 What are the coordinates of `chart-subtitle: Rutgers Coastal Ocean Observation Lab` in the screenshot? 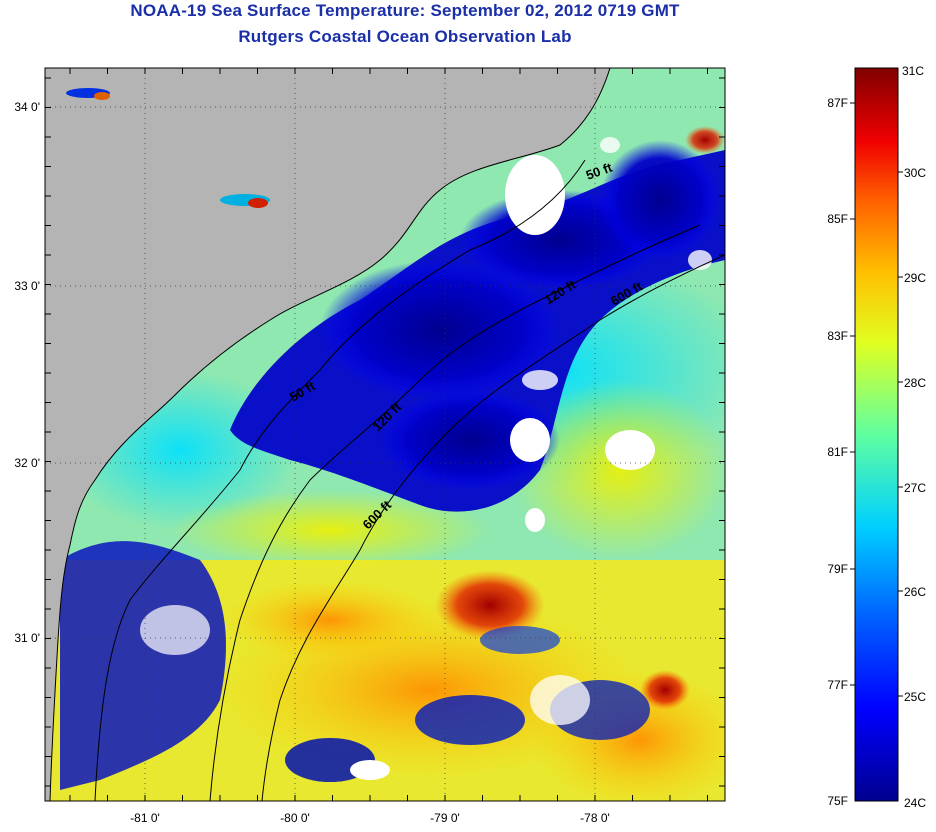 It's located at (405, 36).